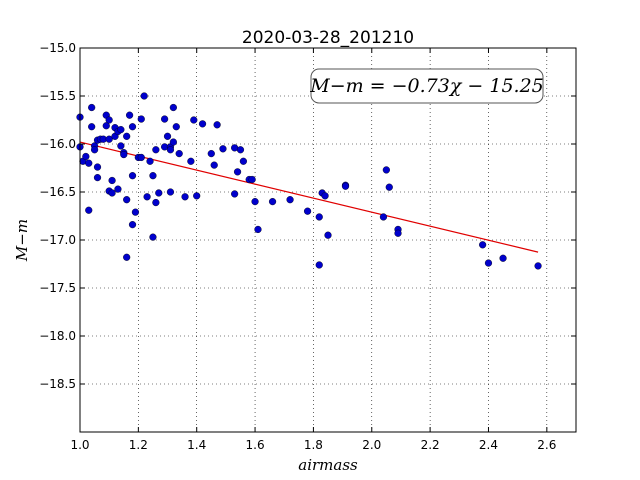 This screenshot has width=640, height=480. Describe the element at coordinates (371, 445) in the screenshot. I see `x-tick-label: 2.0` at that location.